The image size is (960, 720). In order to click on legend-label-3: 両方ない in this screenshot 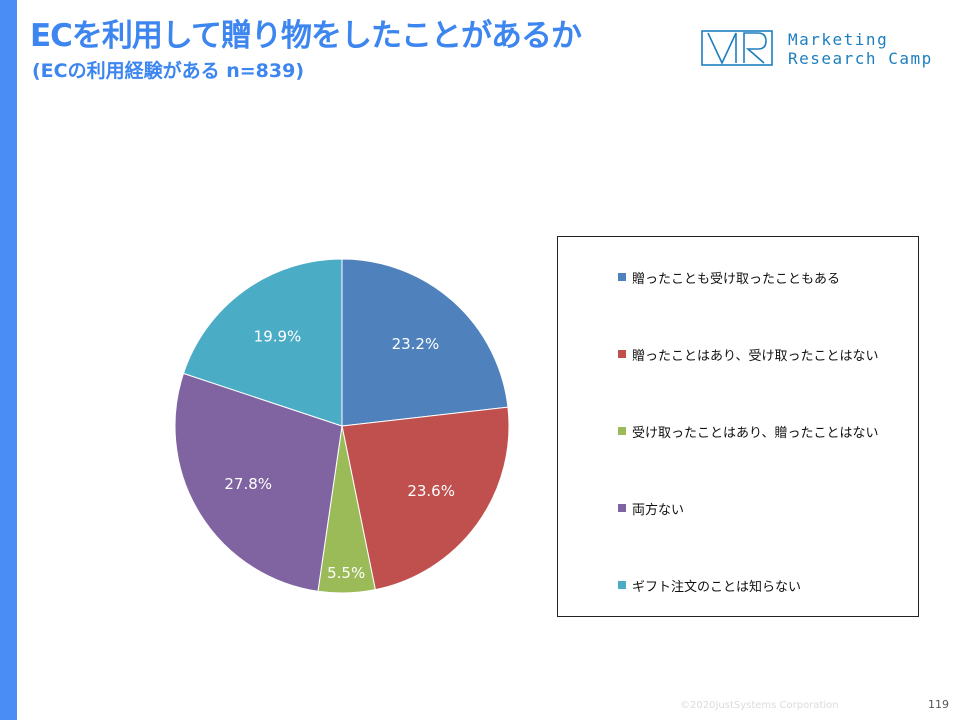, I will do `click(658, 510)`.